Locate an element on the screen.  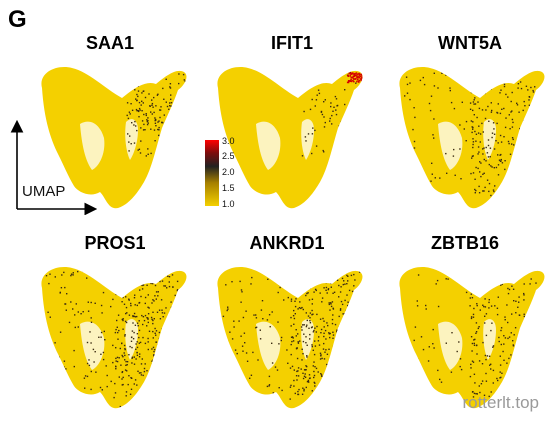
colorbar is located at coordinates (212, 173).